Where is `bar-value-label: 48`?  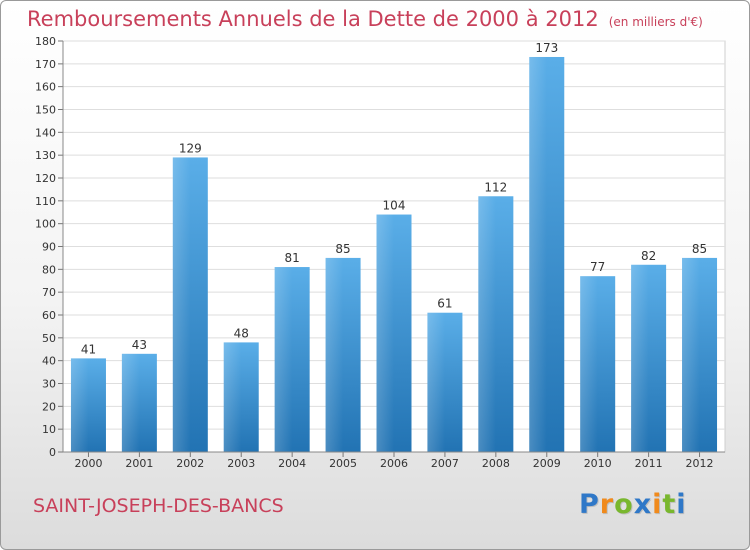
bar-value-label: 48 is located at coordinates (241, 333).